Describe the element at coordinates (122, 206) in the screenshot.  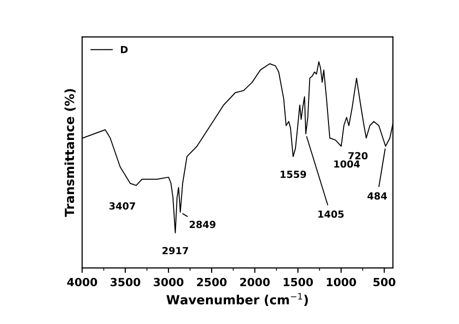
I see `annotation: 3407` at that location.